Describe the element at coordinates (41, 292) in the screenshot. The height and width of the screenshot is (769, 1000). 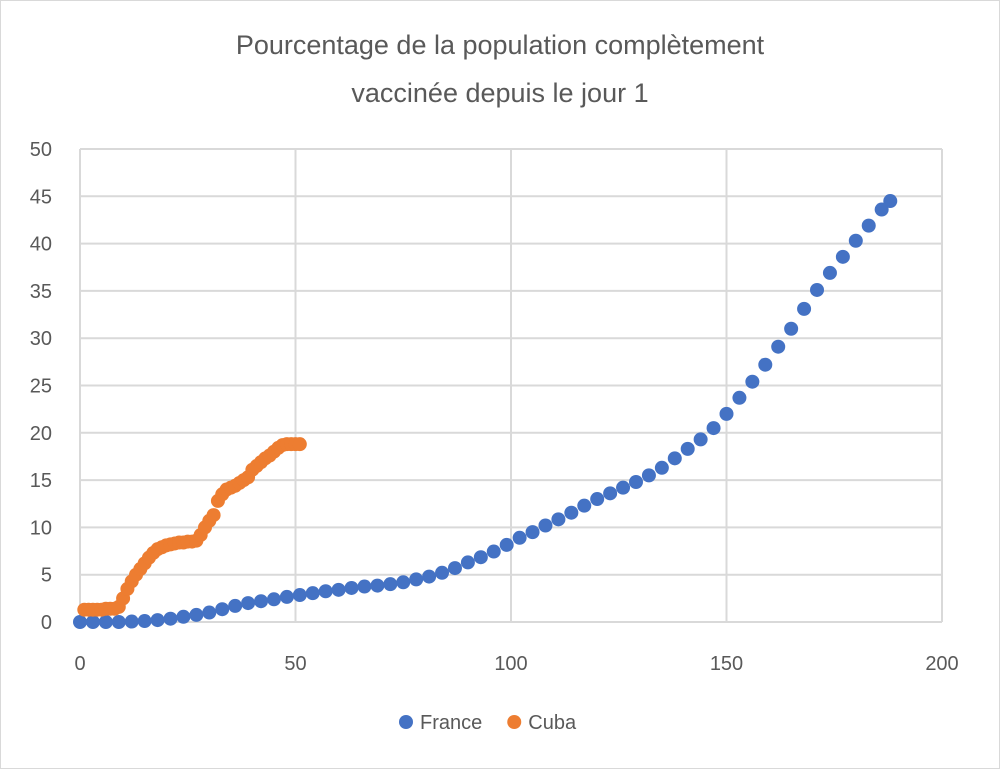
I see `y-tick-label: 35` at that location.